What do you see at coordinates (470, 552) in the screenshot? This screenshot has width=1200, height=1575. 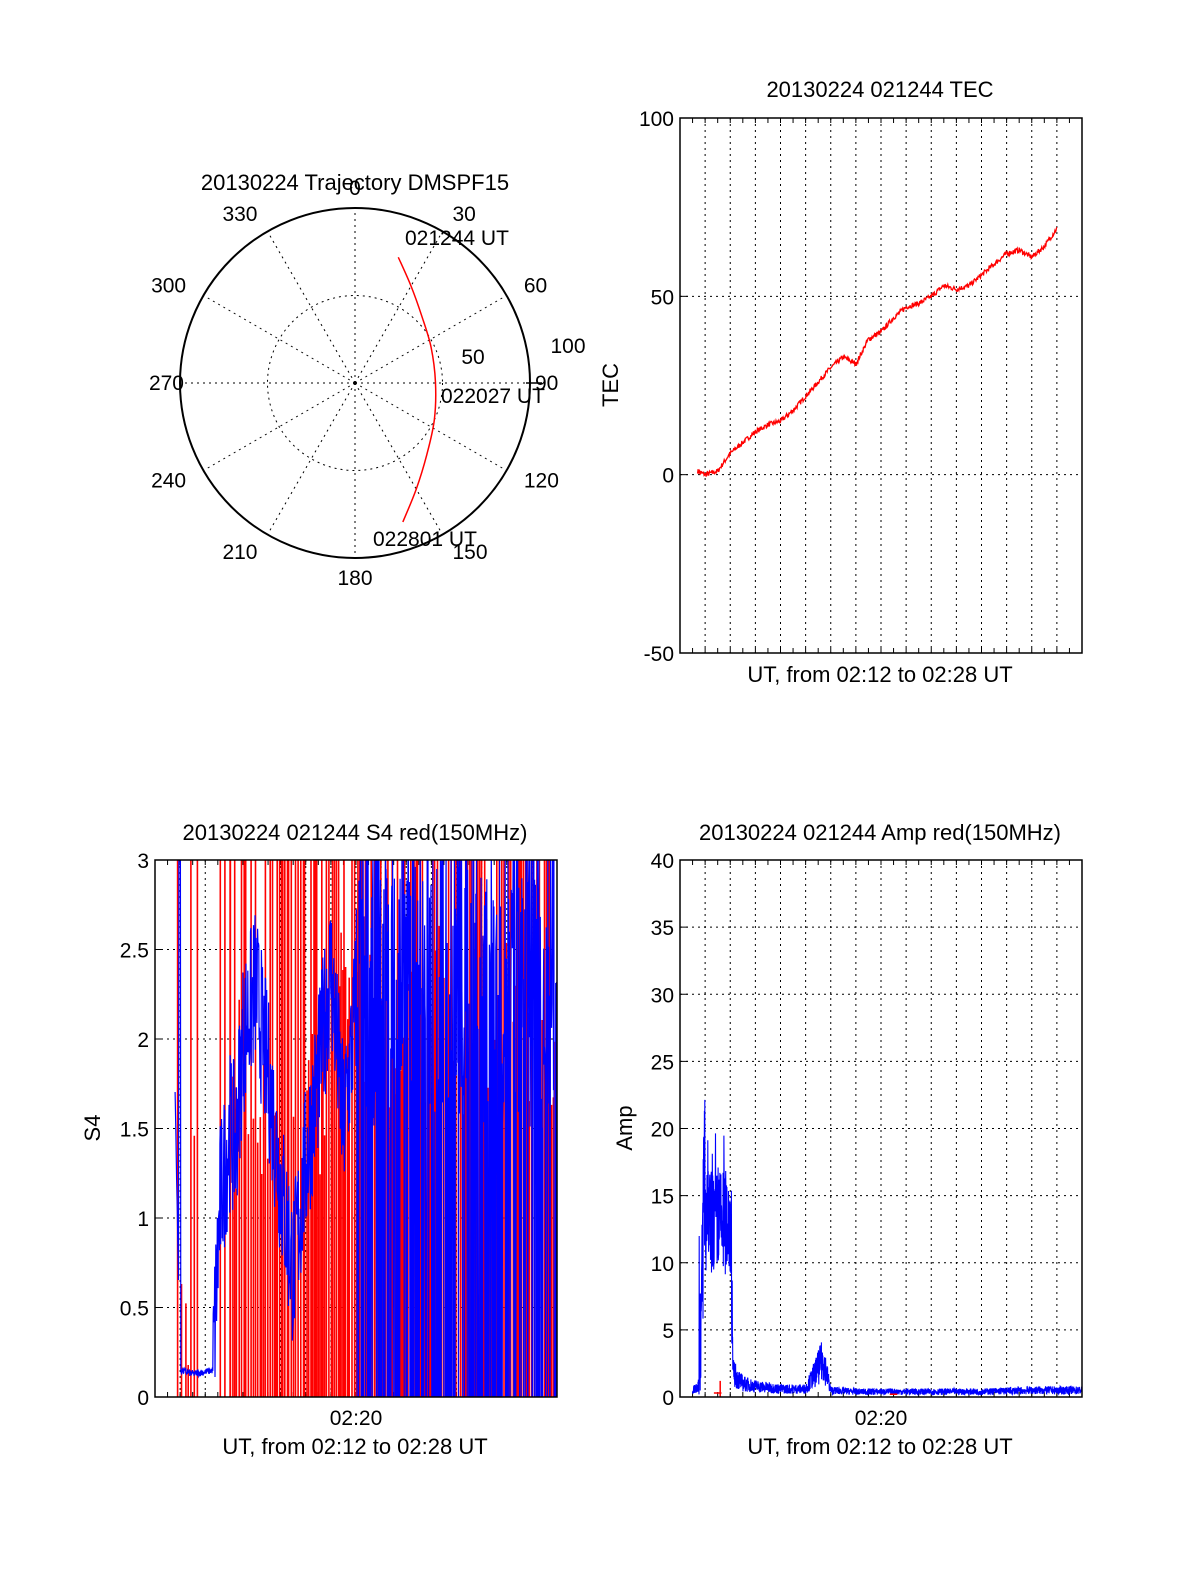 I see `polar-angle-tick: 150` at bounding box center [470, 552].